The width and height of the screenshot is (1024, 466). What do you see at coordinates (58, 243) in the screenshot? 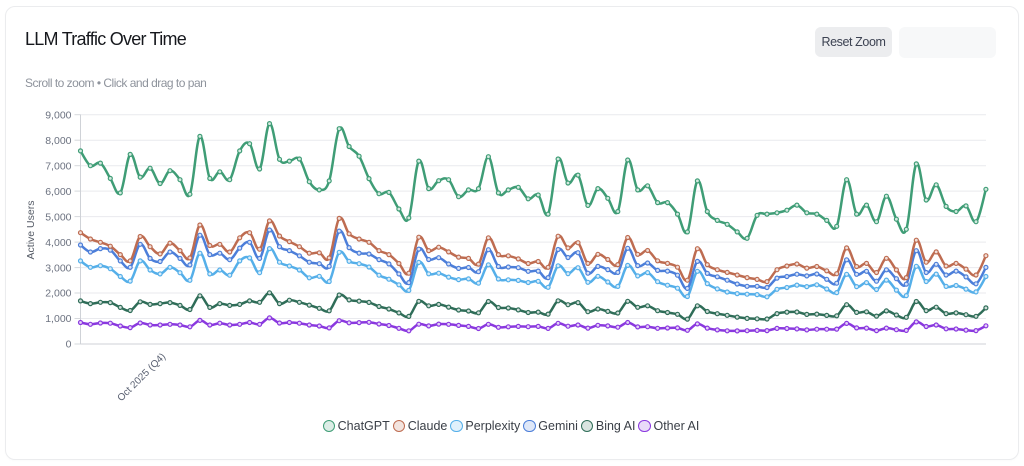
I see `svg-text: 4,000` at bounding box center [58, 243].